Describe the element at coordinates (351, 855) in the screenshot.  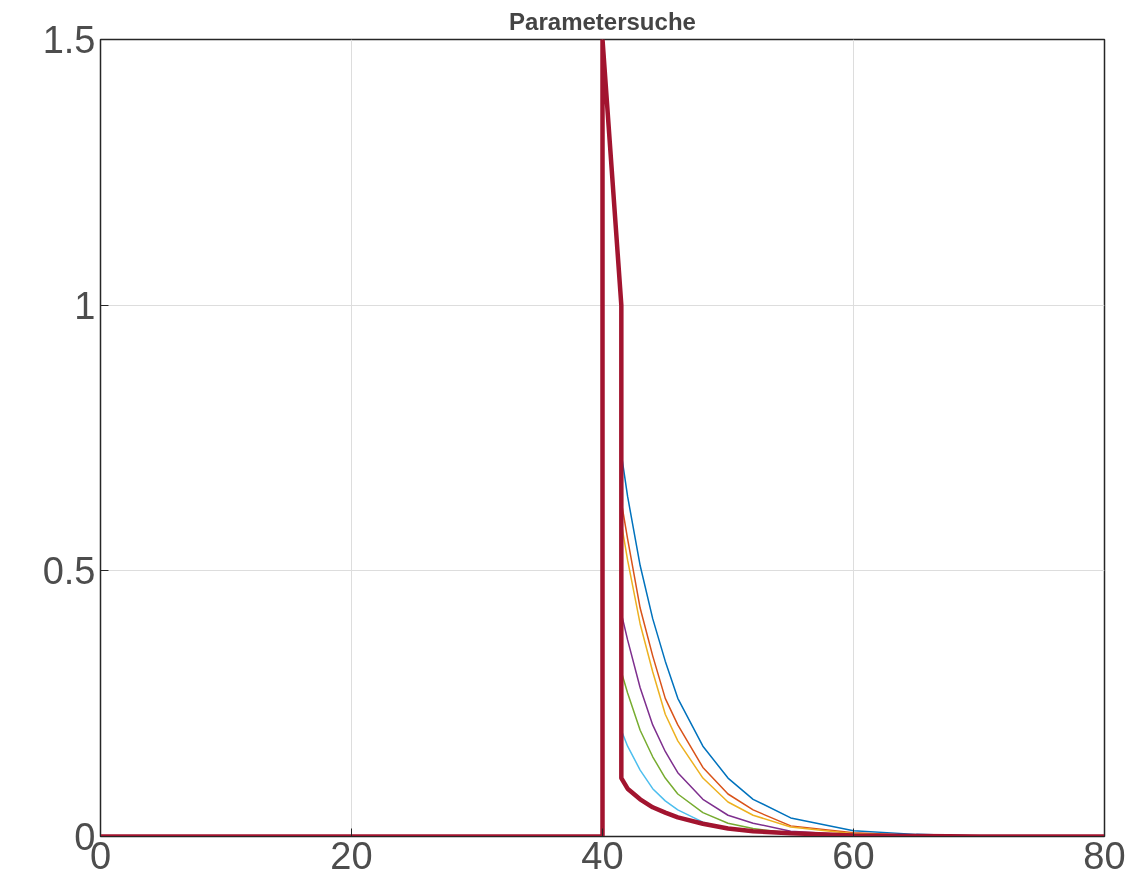
I see `x-tick-label: 20` at that location.